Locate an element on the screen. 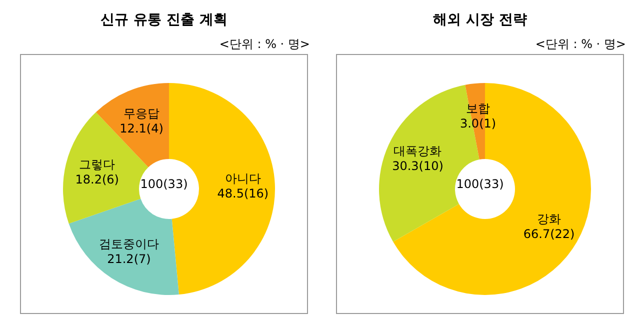 This screenshot has height=331, width=640. data-label: 18.2(6) is located at coordinates (97, 179).